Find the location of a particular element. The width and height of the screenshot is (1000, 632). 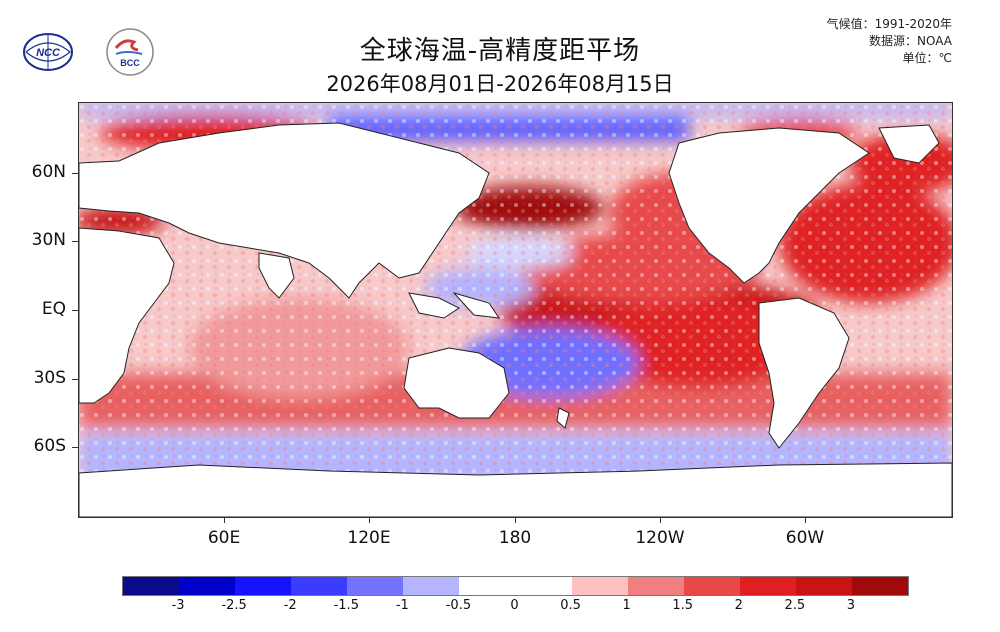

legend-label: 2 is located at coordinates (738, 605).